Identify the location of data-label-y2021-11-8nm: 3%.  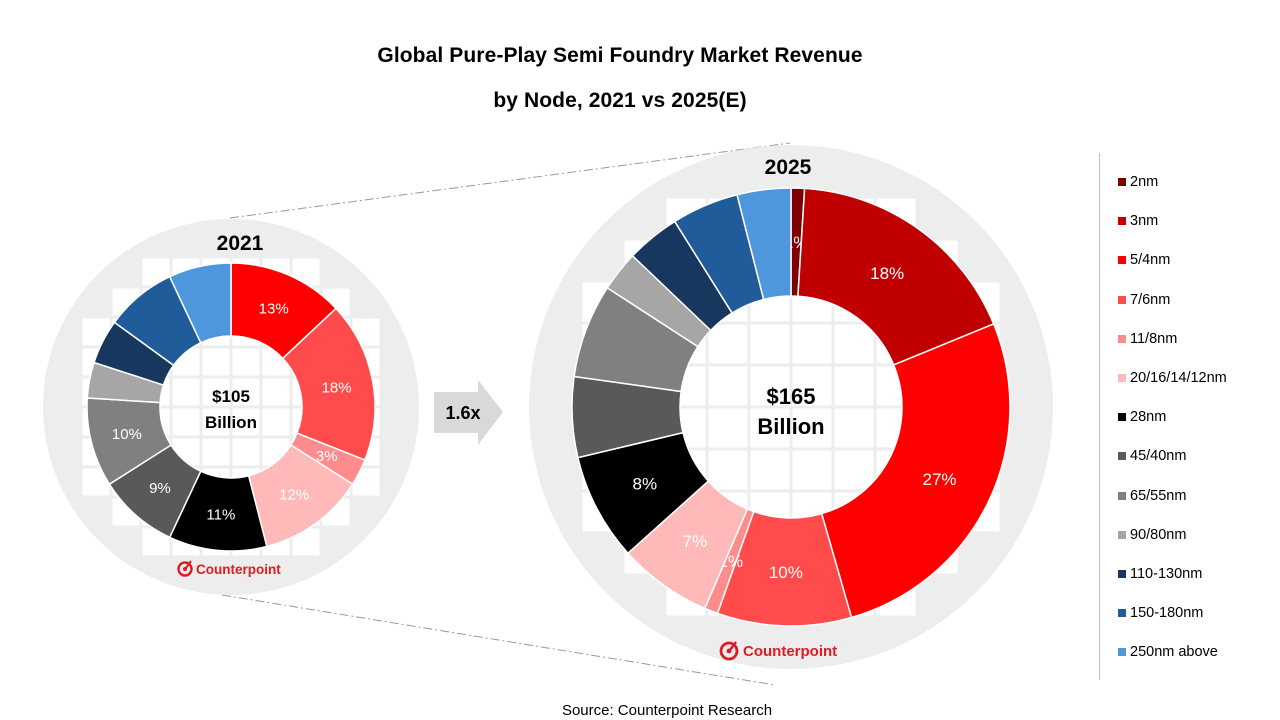
(327, 456).